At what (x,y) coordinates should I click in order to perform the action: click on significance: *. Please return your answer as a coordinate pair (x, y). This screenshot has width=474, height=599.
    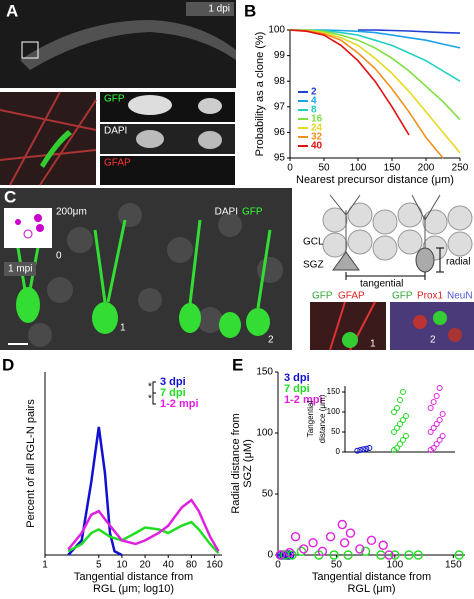
    Looking at the image, I should click on (150, 399).